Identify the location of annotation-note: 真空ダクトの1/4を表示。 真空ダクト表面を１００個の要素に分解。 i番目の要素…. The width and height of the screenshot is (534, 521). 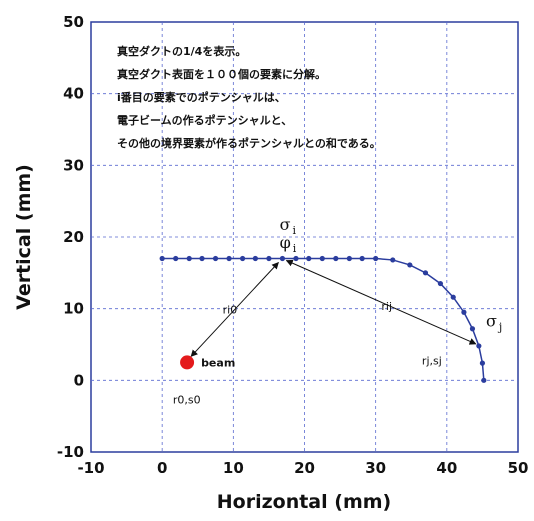
(249, 97).